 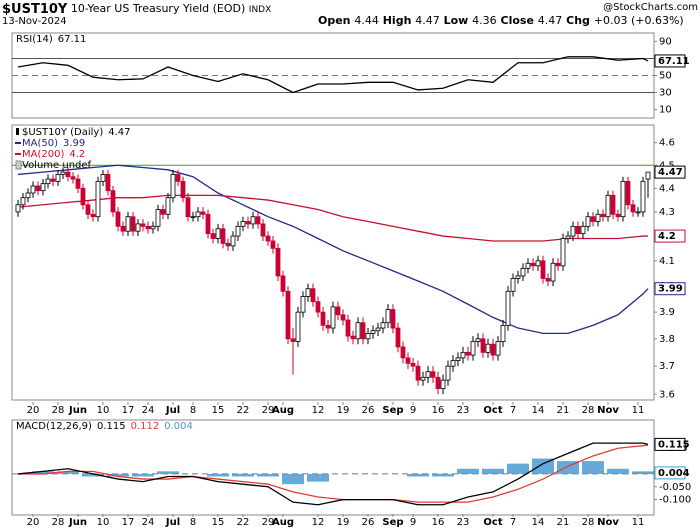 What do you see at coordinates (343, 522) in the screenshot?
I see `x-tick-label: 19` at bounding box center [343, 522].